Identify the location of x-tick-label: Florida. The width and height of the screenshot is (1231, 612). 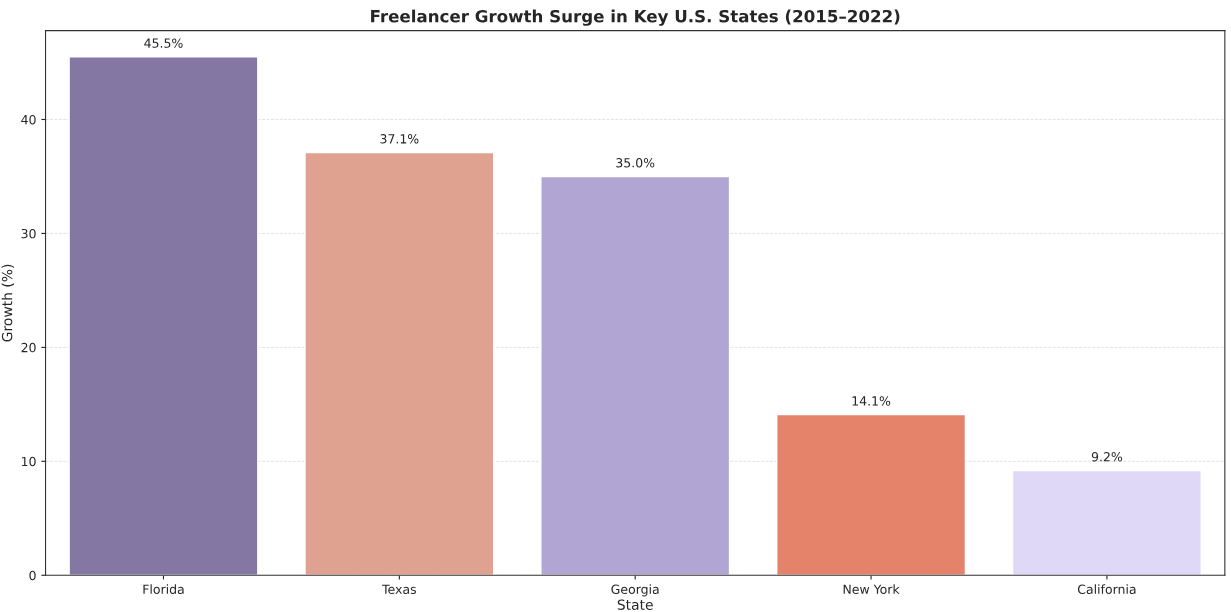
(163, 589).